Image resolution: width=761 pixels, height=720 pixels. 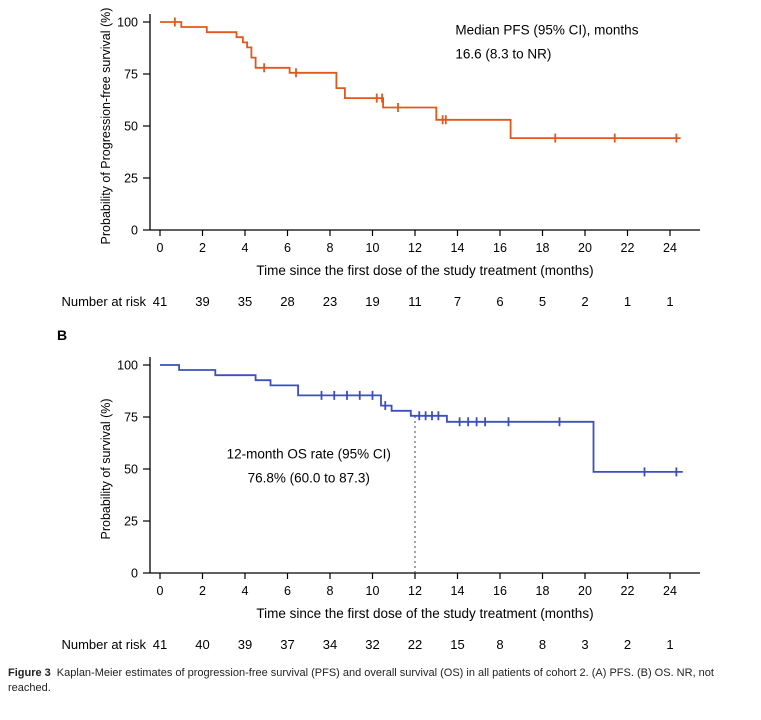 I want to click on risk-count: 5, so click(x=542, y=301).